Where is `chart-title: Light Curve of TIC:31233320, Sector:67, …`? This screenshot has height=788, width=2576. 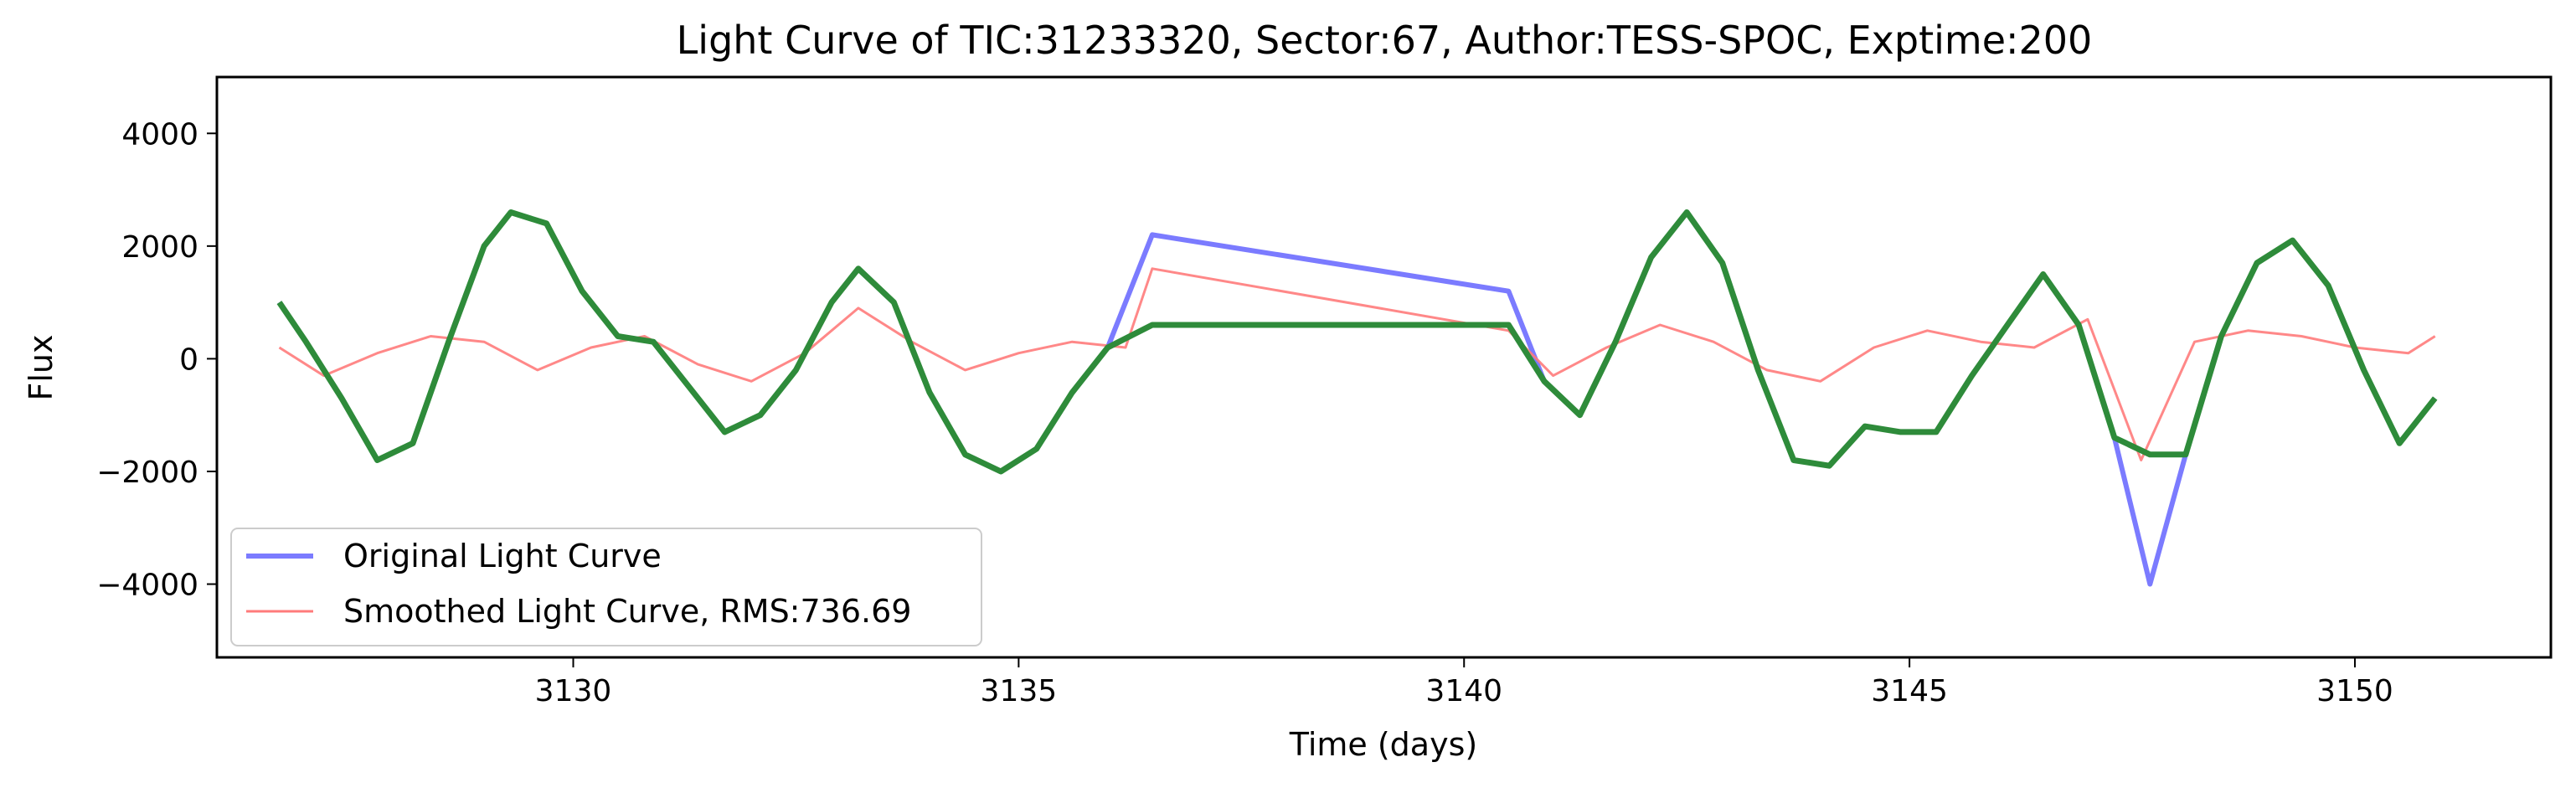 chart-title: Light Curve of TIC:31233320, Sector:67, … is located at coordinates (1385, 40).